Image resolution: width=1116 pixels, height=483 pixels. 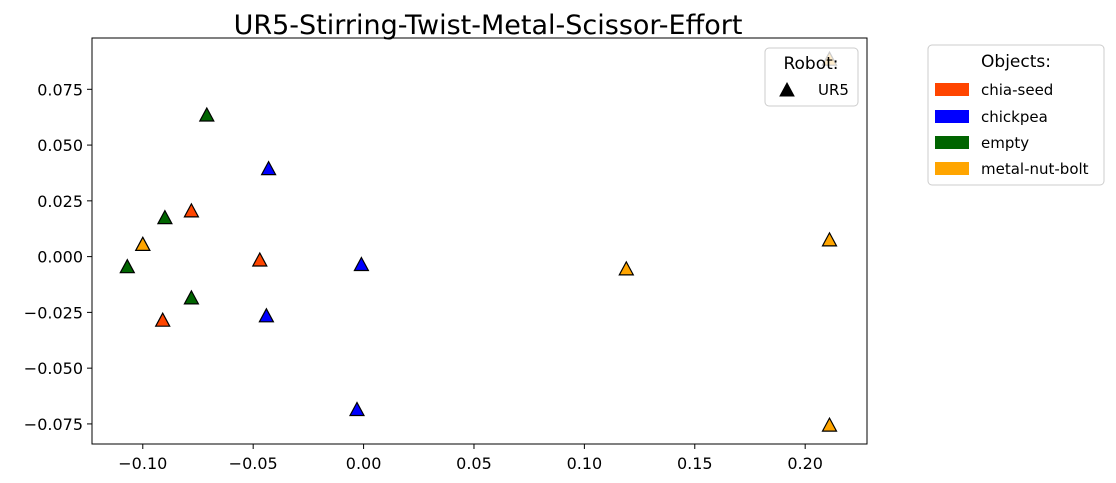 What do you see at coordinates (364, 463) in the screenshot?
I see `x-tick-label: 0.00` at bounding box center [364, 463].